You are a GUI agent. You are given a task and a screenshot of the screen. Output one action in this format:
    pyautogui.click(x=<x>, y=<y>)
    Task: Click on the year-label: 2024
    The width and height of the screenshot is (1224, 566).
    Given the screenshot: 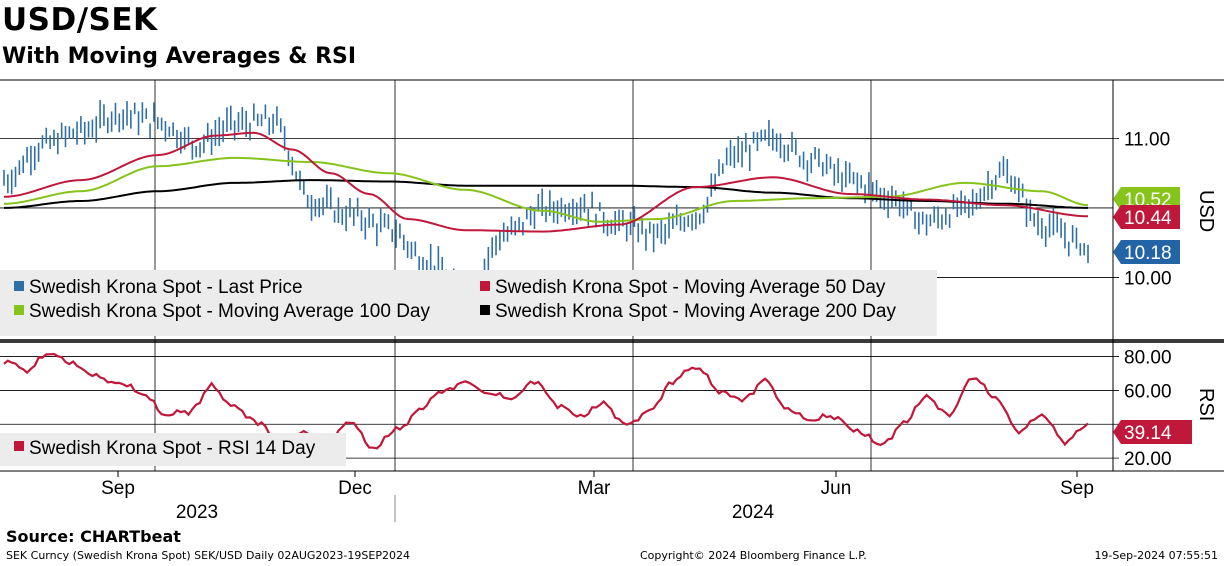 What is the action you would take?
    pyautogui.click(x=753, y=512)
    